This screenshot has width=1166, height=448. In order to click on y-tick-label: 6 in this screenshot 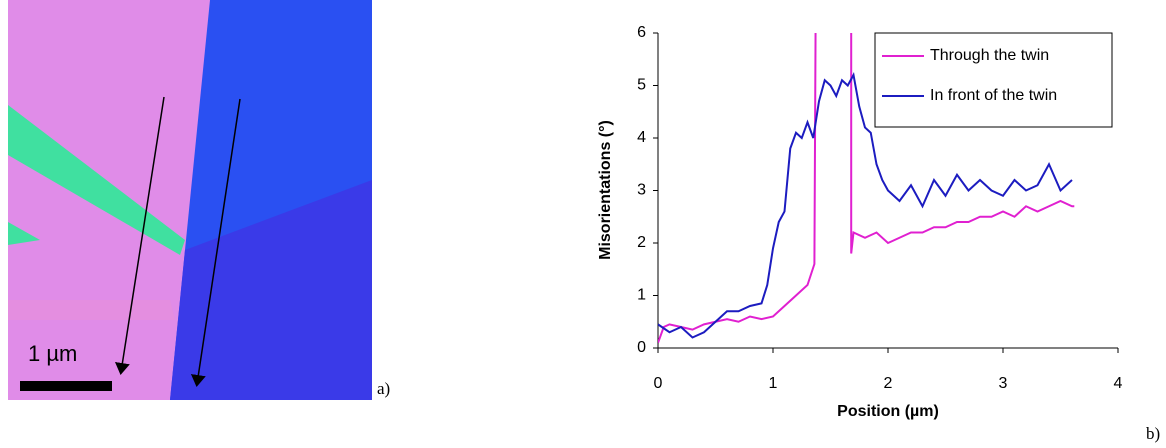, I will do `click(641, 32)`.